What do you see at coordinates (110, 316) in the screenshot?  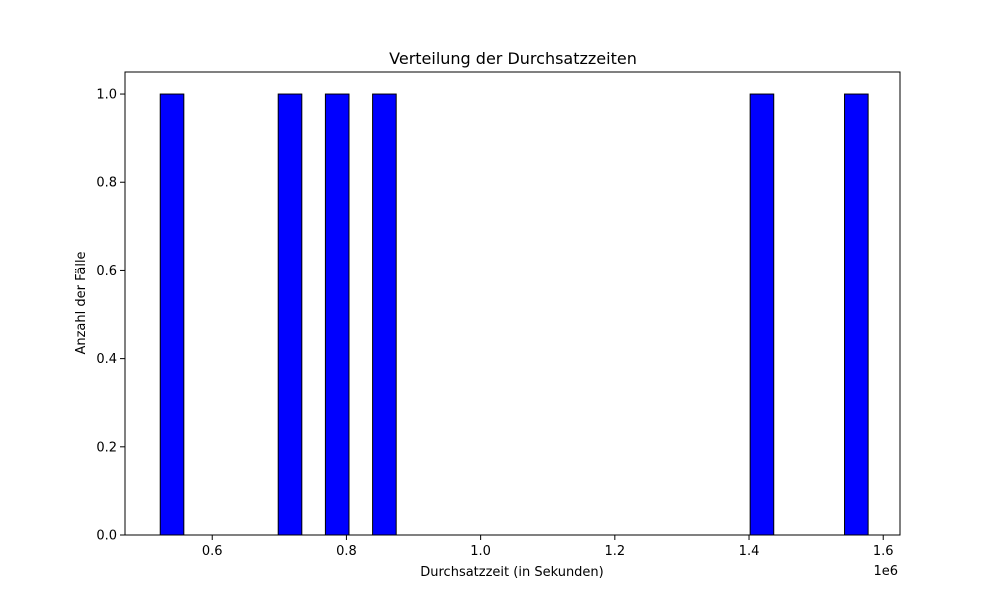 I see `y-axis-ticks: 0.0 0.2 0.4 0.6 0.8 1.0` at bounding box center [110, 316].